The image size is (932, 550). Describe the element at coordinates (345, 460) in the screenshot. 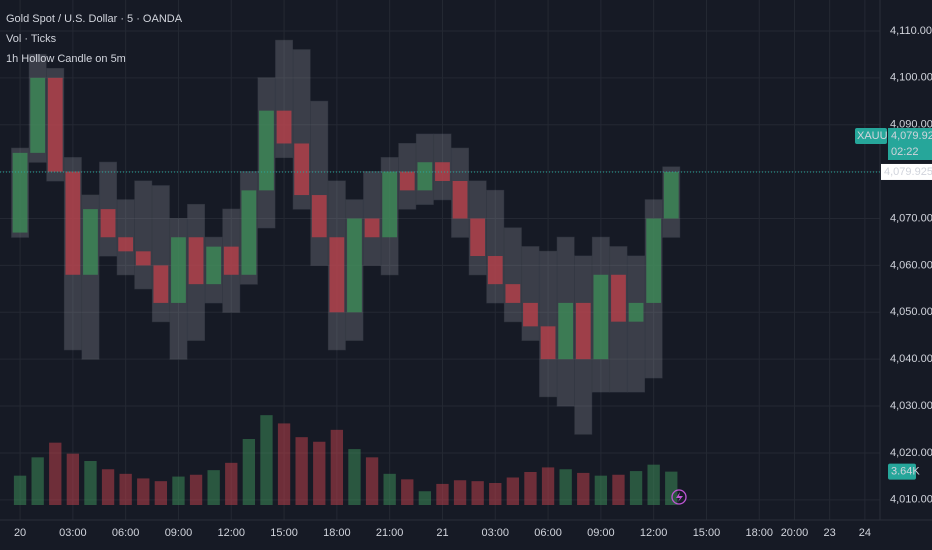

I see `volume-pane` at that location.